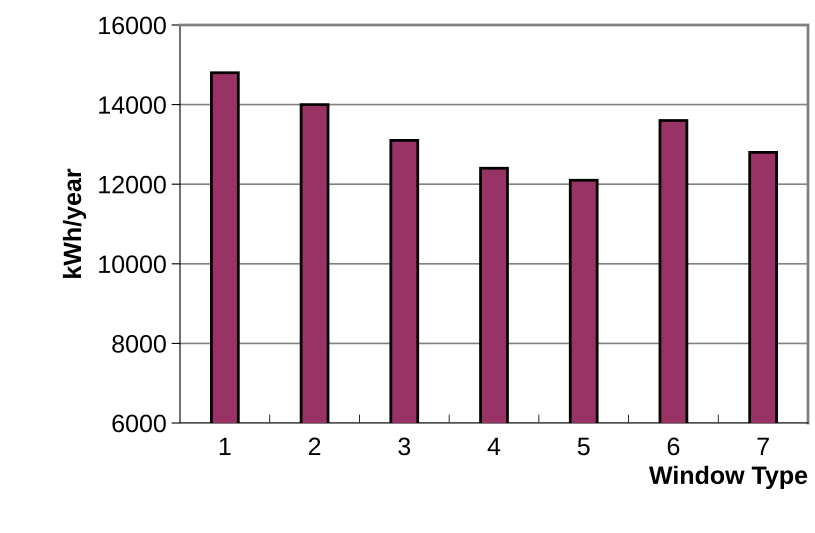 The image size is (815, 533). Describe the element at coordinates (132, 105) in the screenshot. I see `y-tick-label: 14000` at that location.